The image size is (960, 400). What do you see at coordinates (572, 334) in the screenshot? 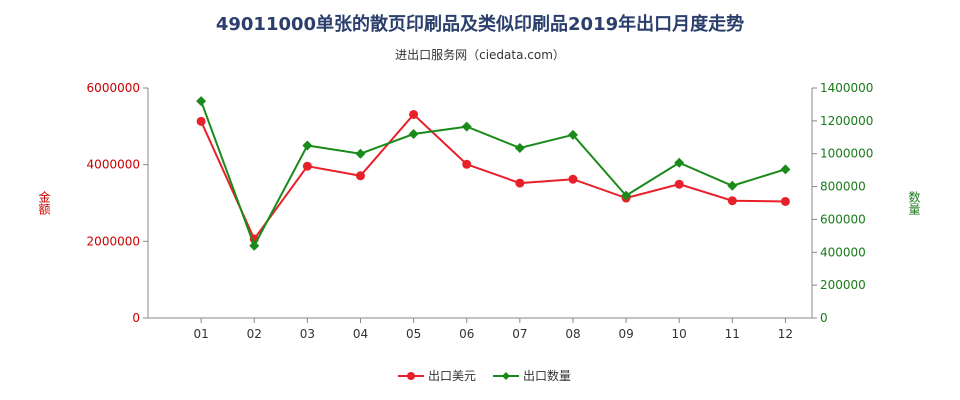
I see `x-tick-label: 08` at bounding box center [572, 334].